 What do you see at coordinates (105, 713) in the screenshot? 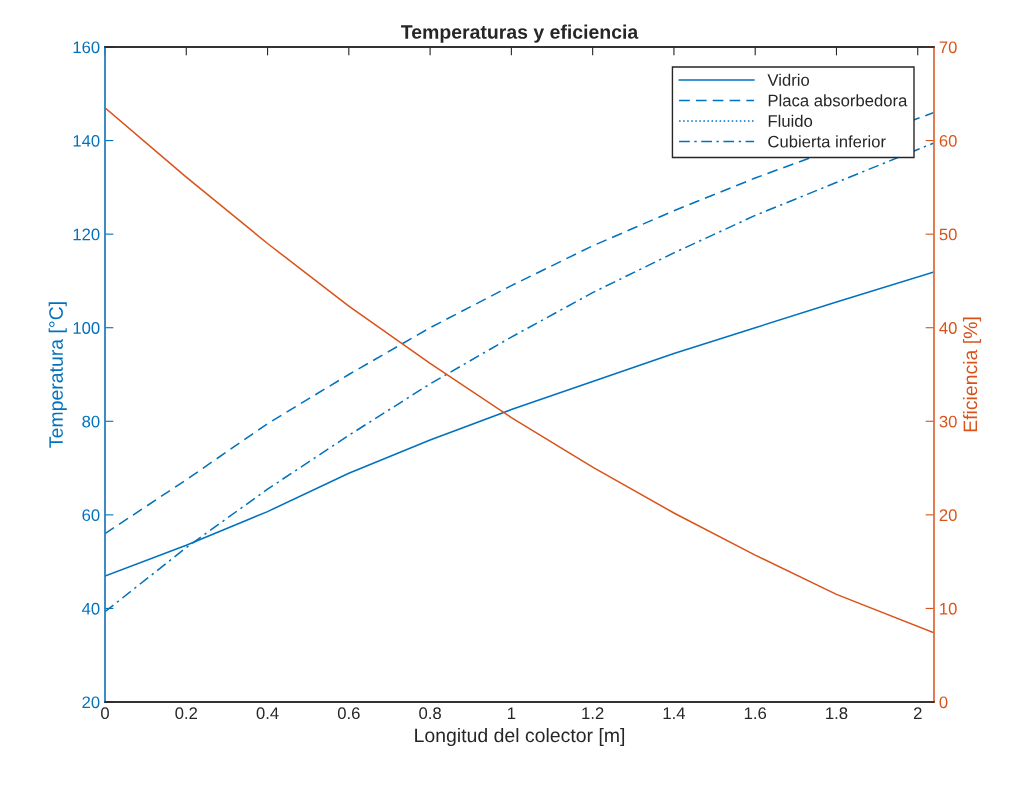
I see `x-tick-label: 0` at bounding box center [105, 713].